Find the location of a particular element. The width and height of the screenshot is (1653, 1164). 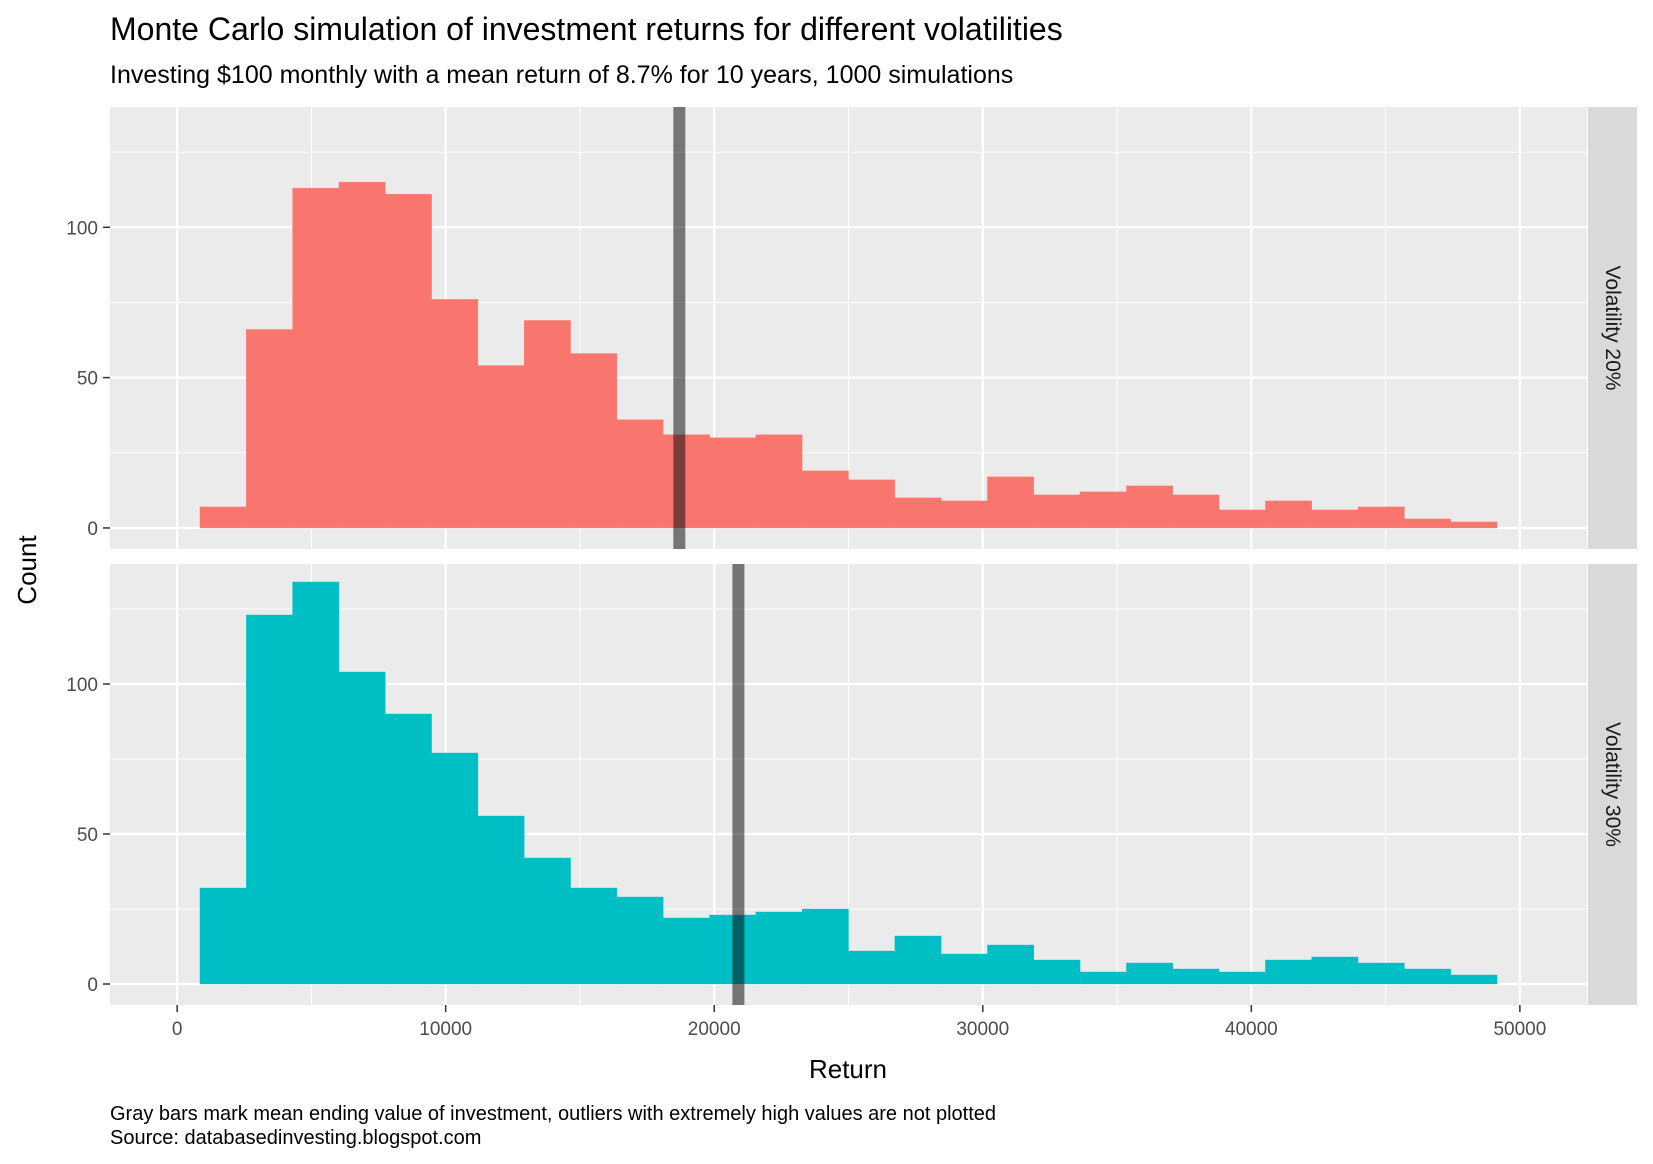

facet-strip-label: Volatility 30% is located at coordinates (1612, 784).